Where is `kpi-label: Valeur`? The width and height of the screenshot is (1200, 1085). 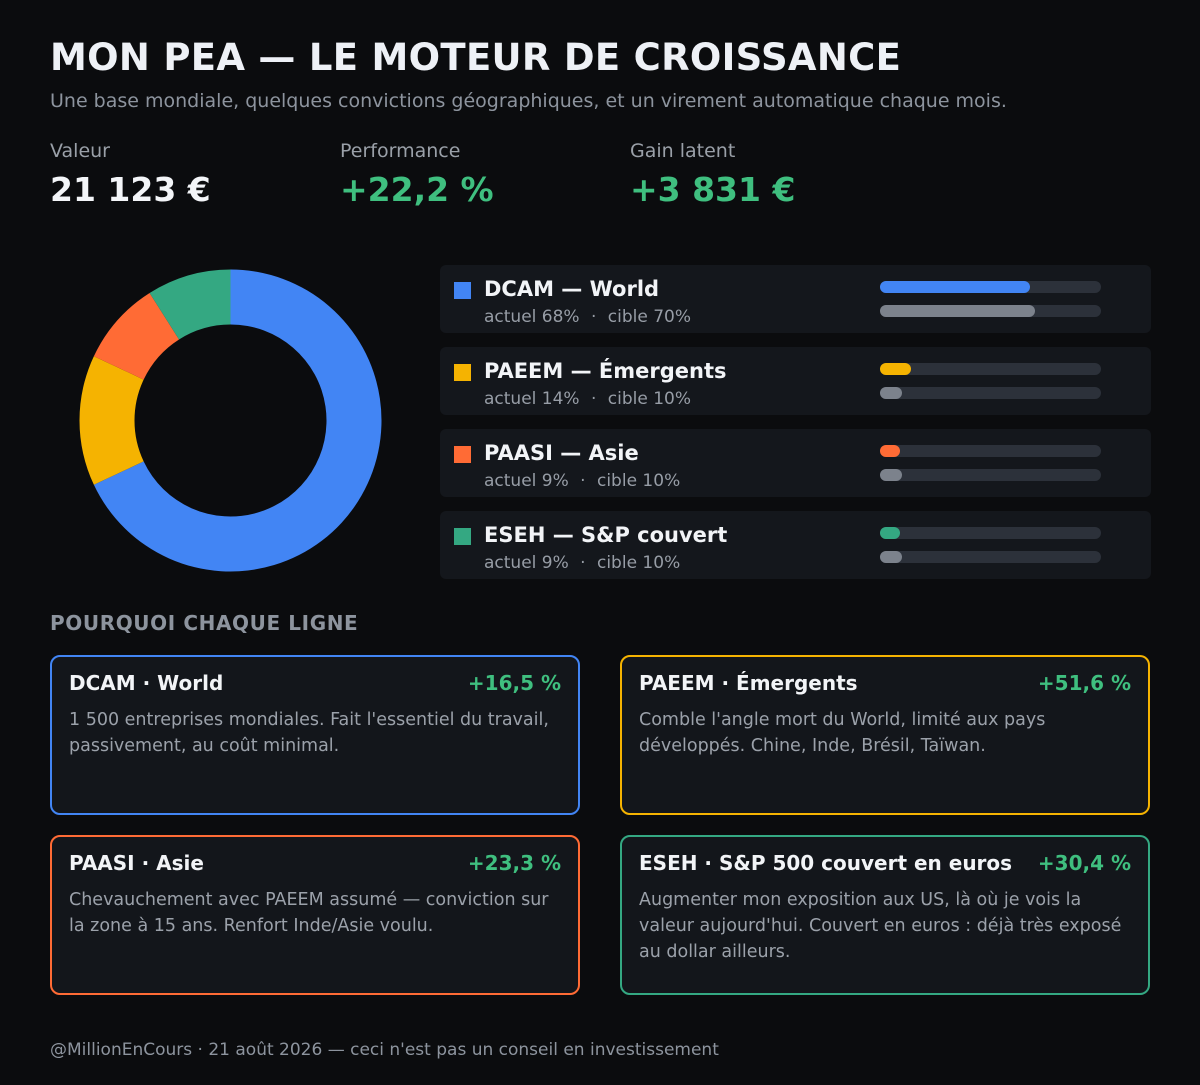
kpi-label: Valeur is located at coordinates (80, 151).